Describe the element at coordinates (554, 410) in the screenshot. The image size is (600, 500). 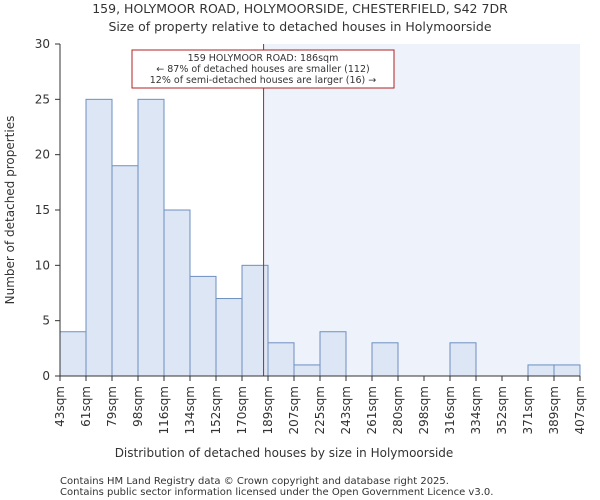
I see `x-tick-label-389sqm: 389sqm` at that location.